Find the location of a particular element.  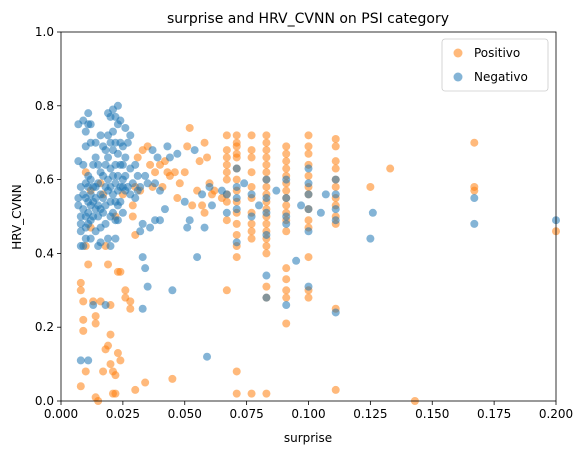

x-tick-label: 0.200 is located at coordinates (556, 414).